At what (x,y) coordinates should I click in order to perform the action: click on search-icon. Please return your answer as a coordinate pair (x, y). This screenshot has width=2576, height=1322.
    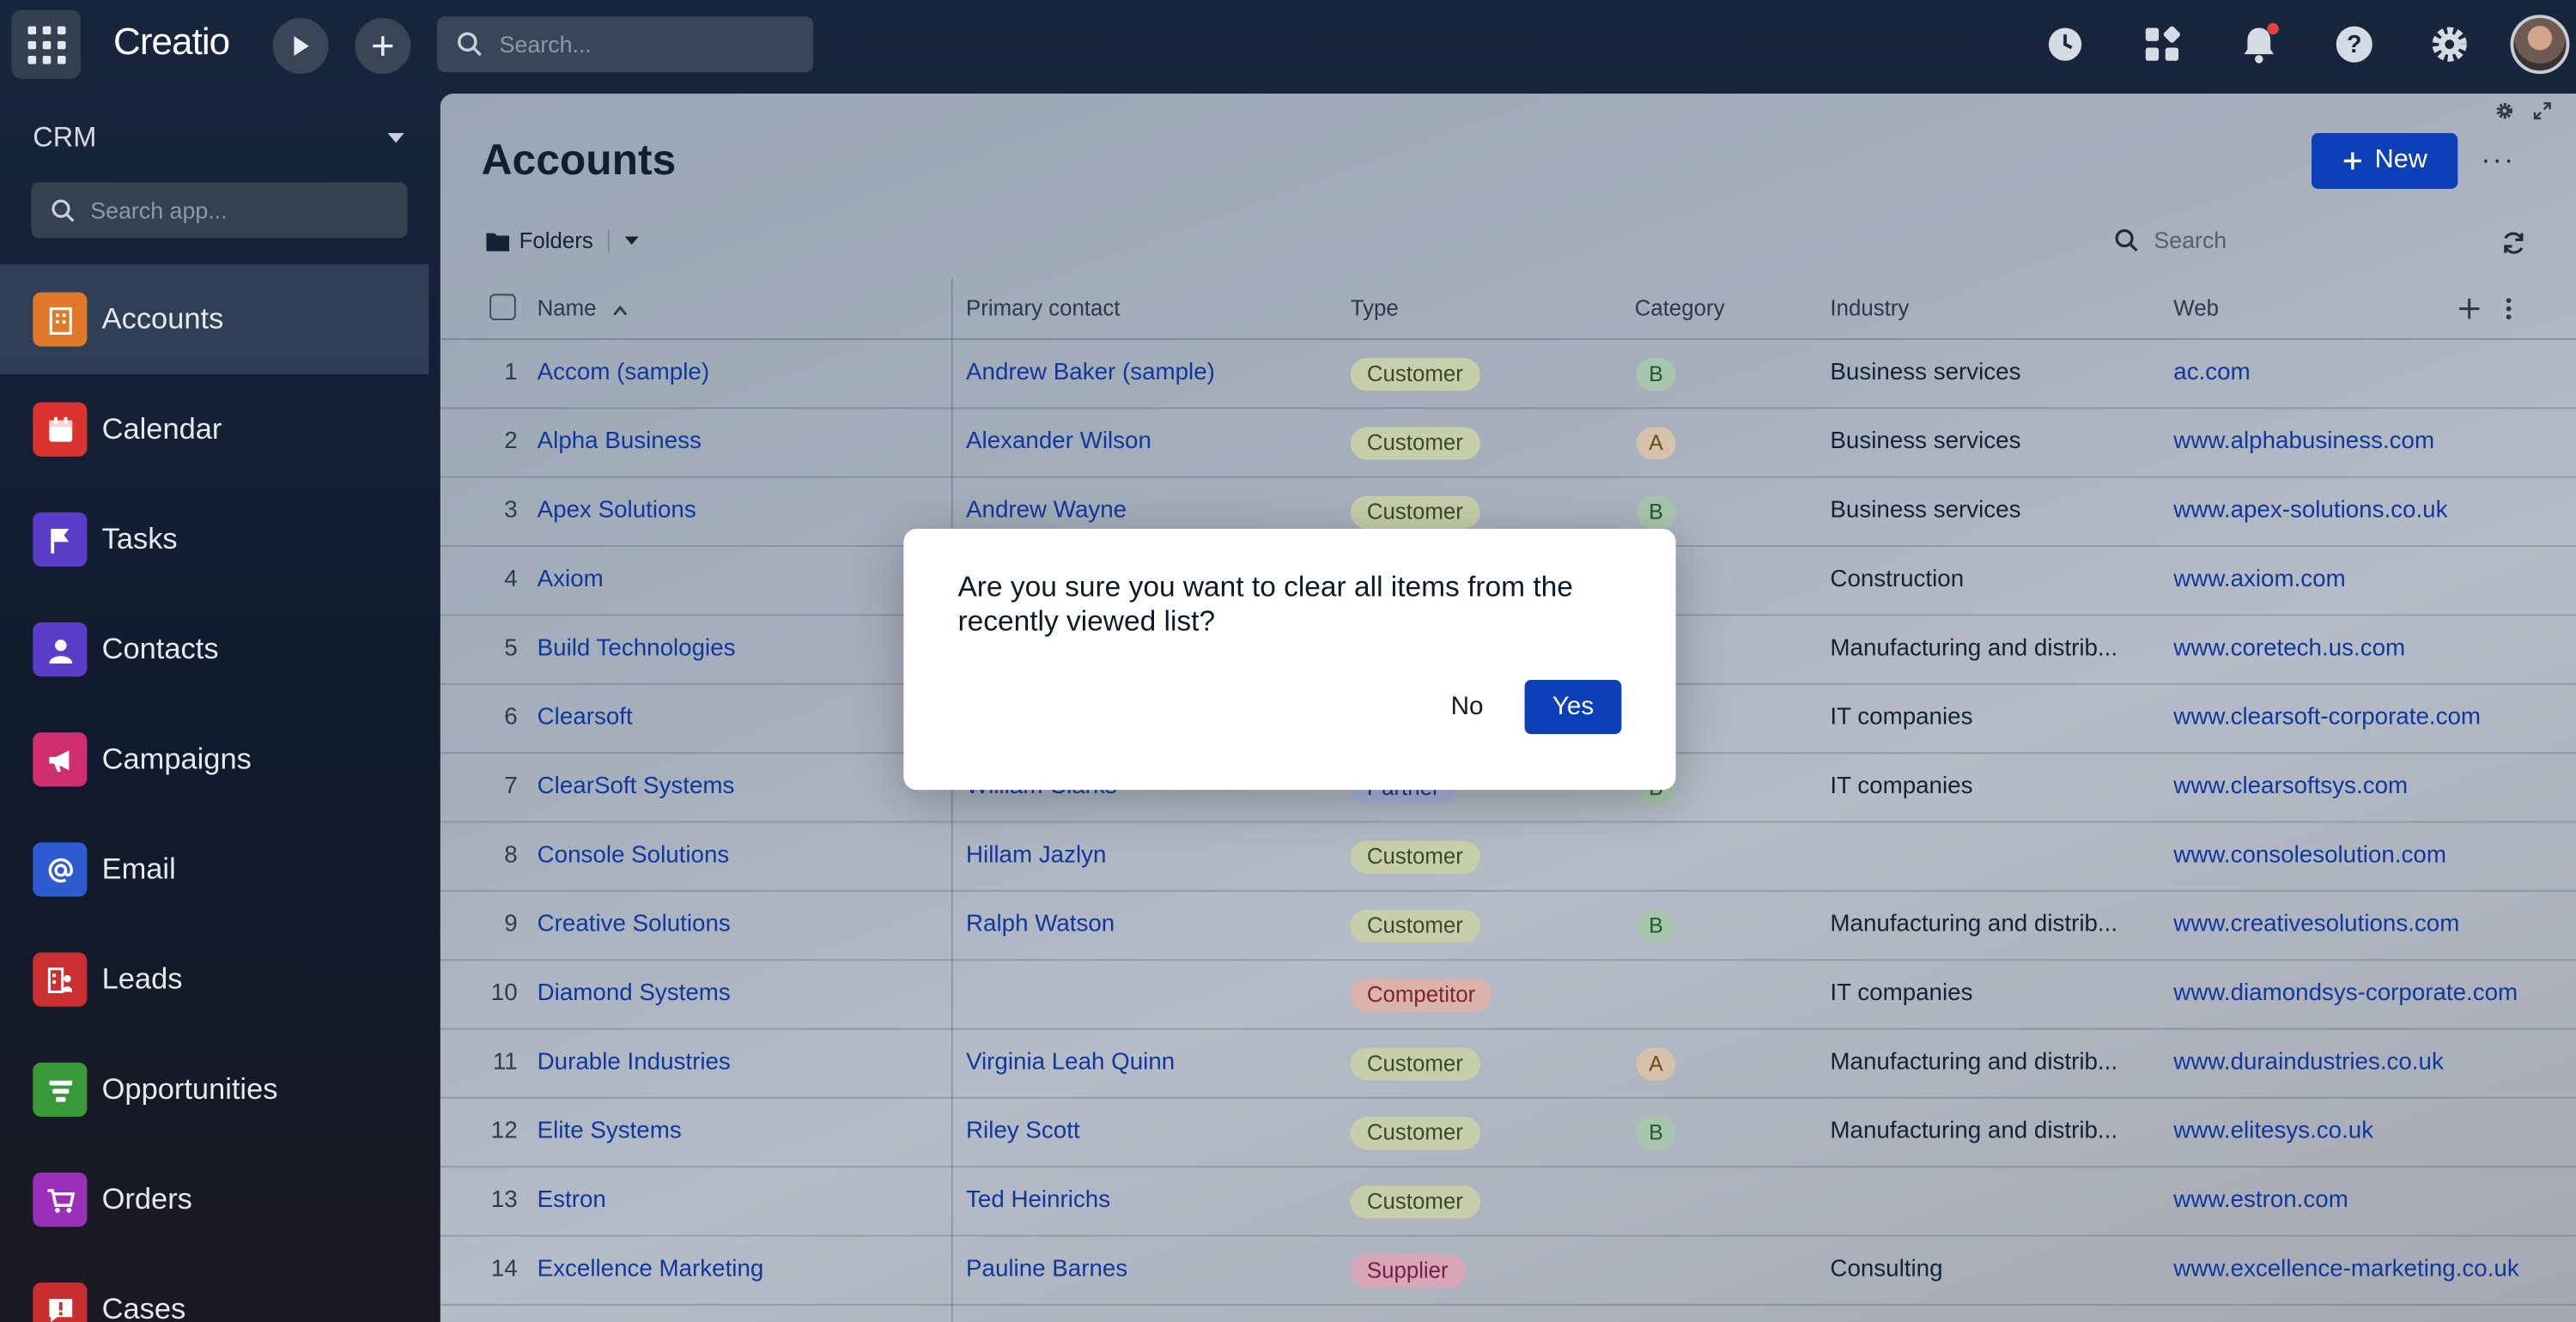
    Looking at the image, I should click on (470, 44).